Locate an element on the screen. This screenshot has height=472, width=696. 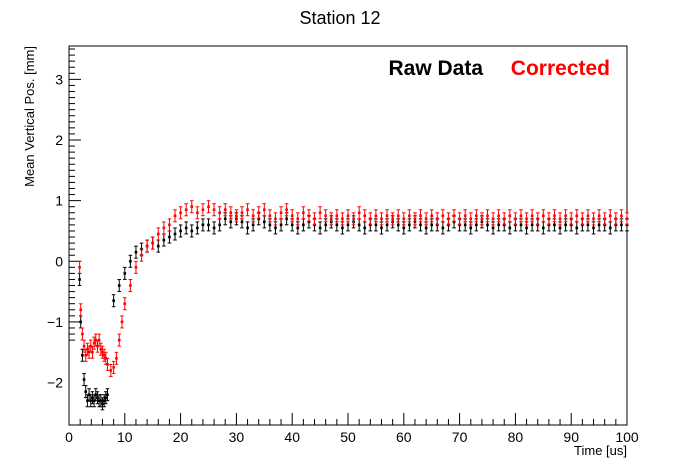
x-tick-label: 100 is located at coordinates (627, 437).